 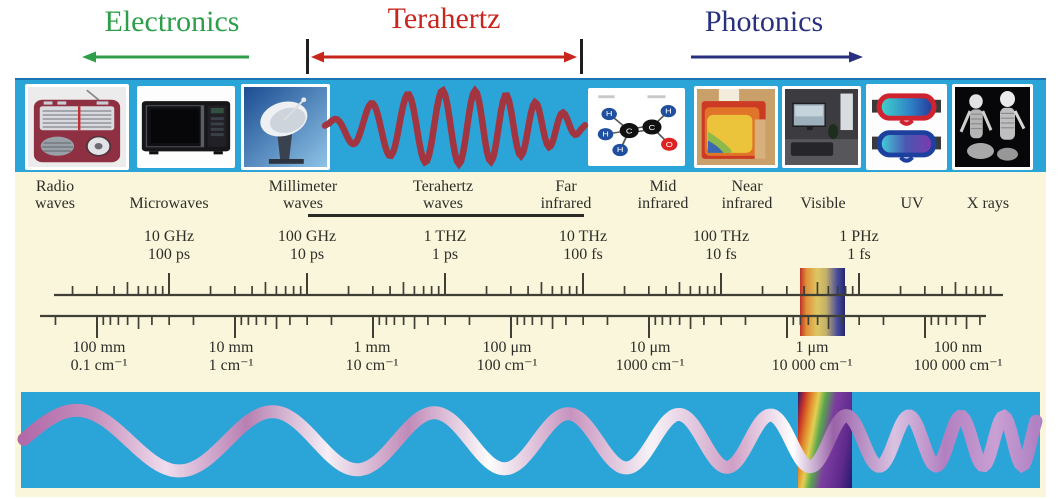 I want to click on goggles-photo, so click(x=906, y=127).